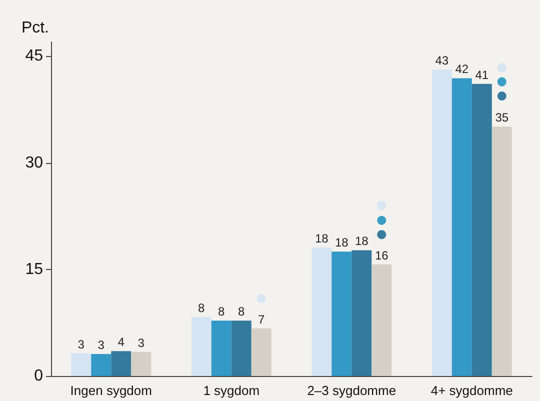  I want to click on data-label: 4, so click(121, 342).